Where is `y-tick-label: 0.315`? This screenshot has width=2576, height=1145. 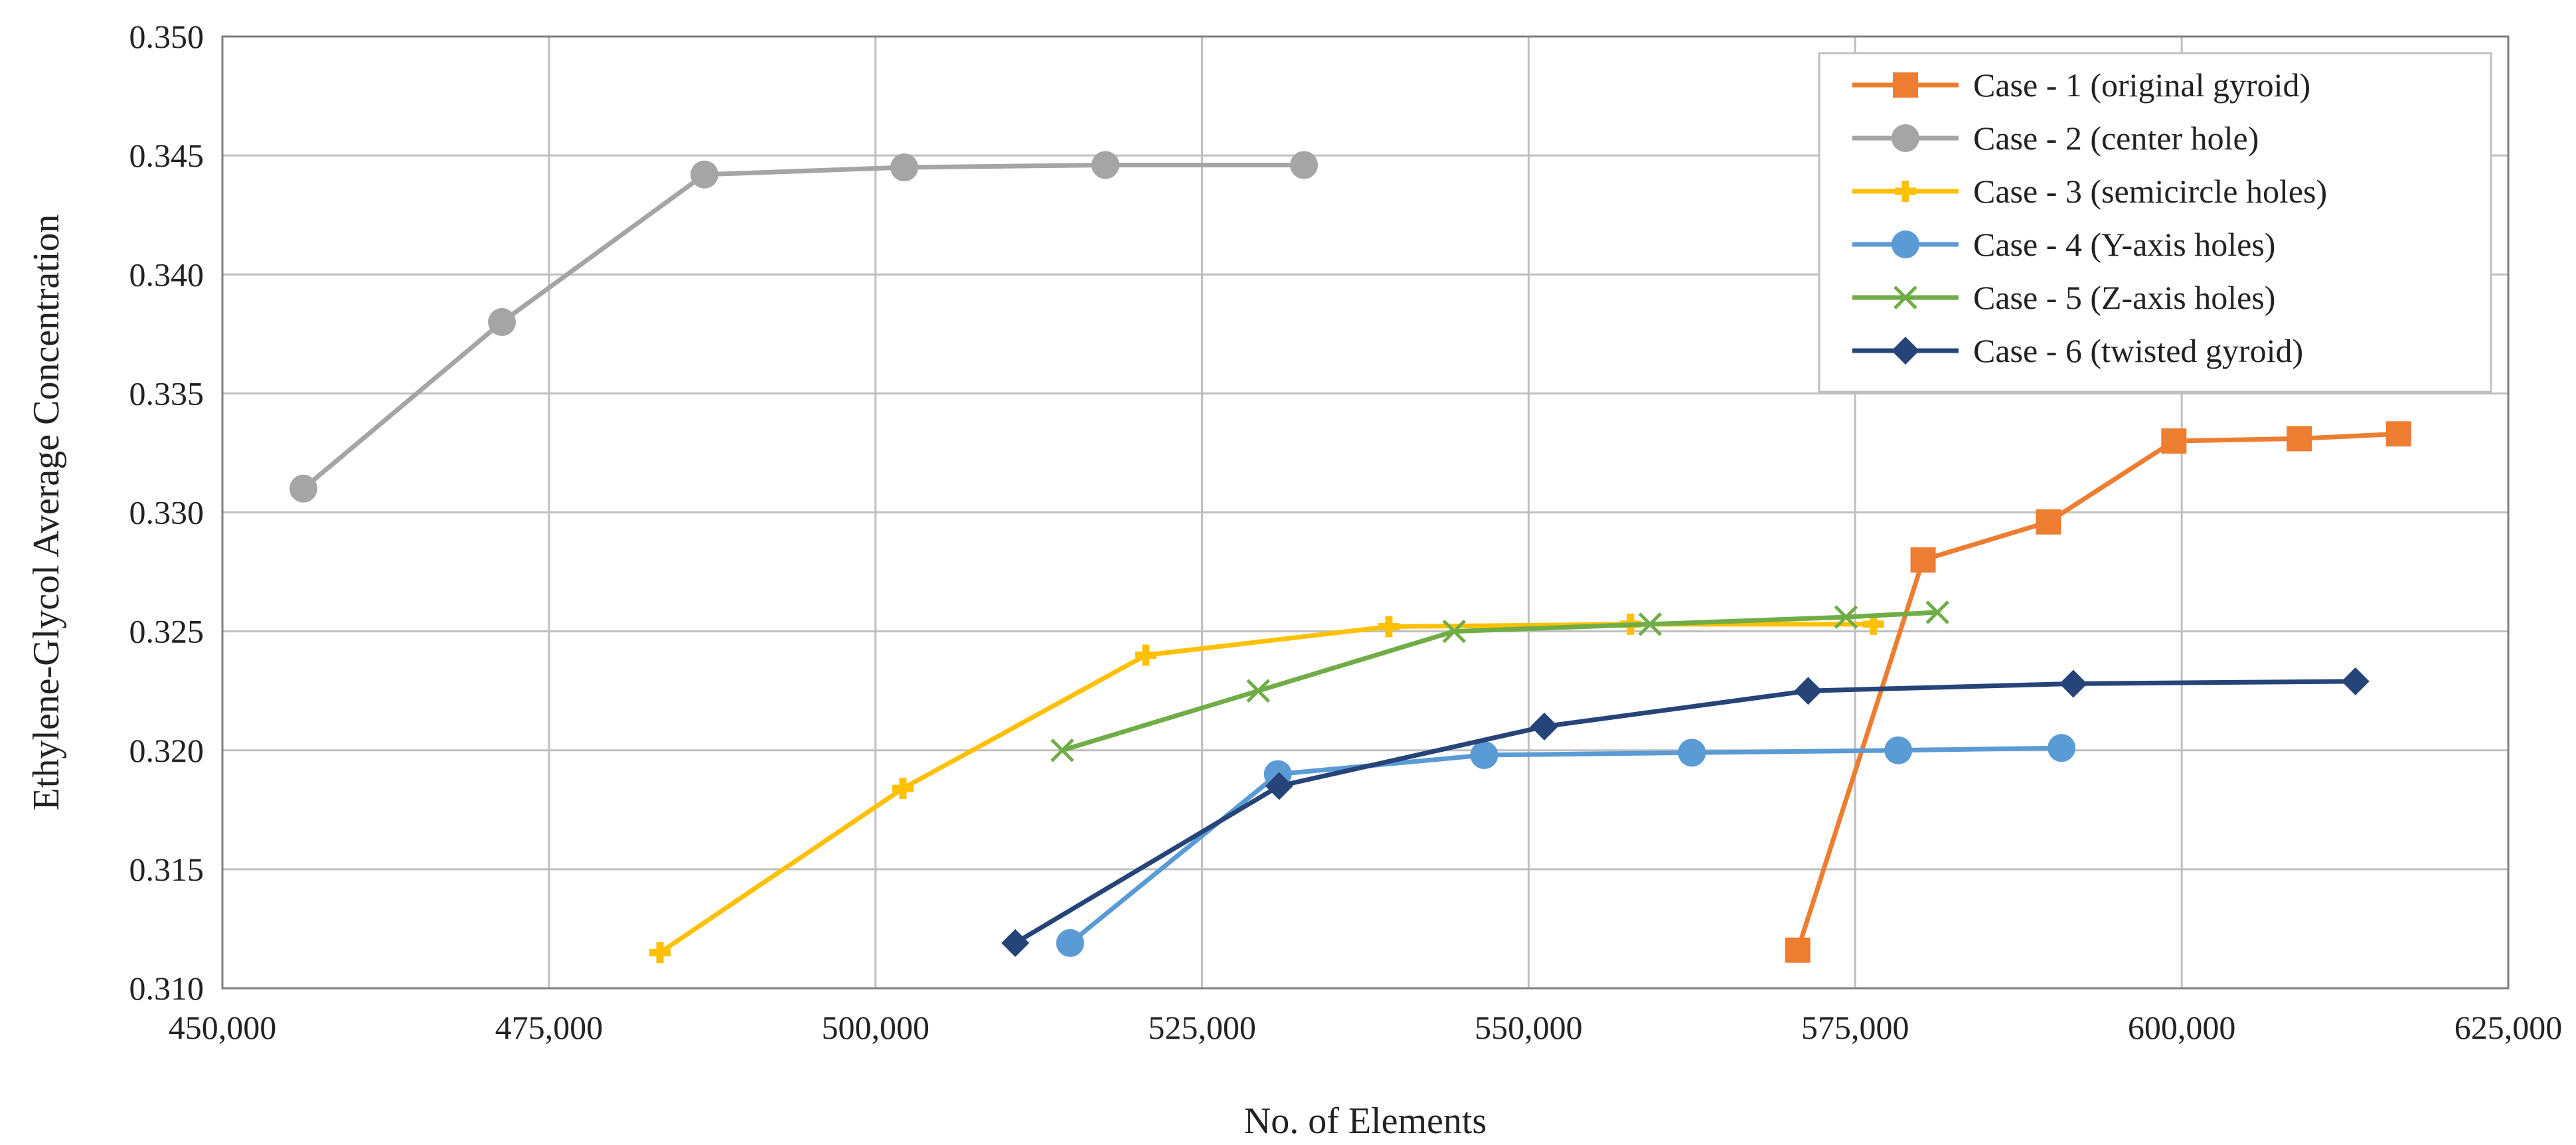
y-tick-label: 0.315 is located at coordinates (166, 869).